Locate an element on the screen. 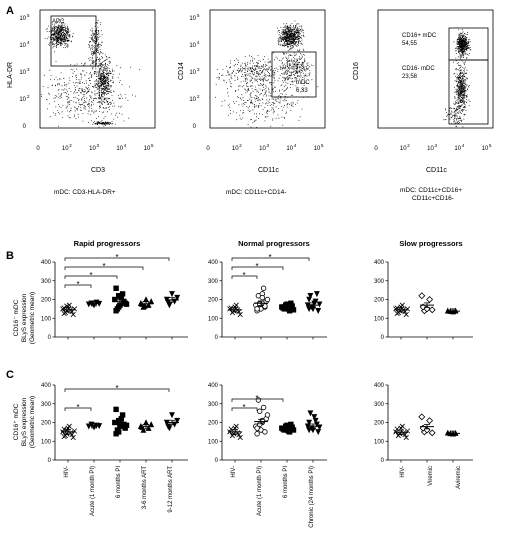  panel-letter-c: C is located at coordinates (10, 375).